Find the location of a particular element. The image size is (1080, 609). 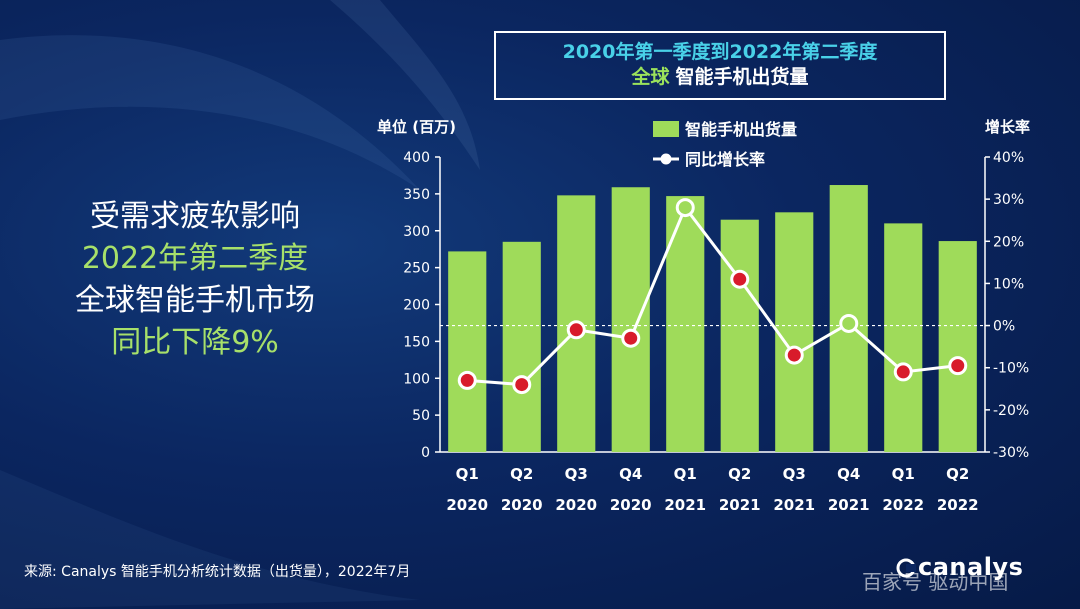

y2-tick-label: 0% is located at coordinates (1004, 327).